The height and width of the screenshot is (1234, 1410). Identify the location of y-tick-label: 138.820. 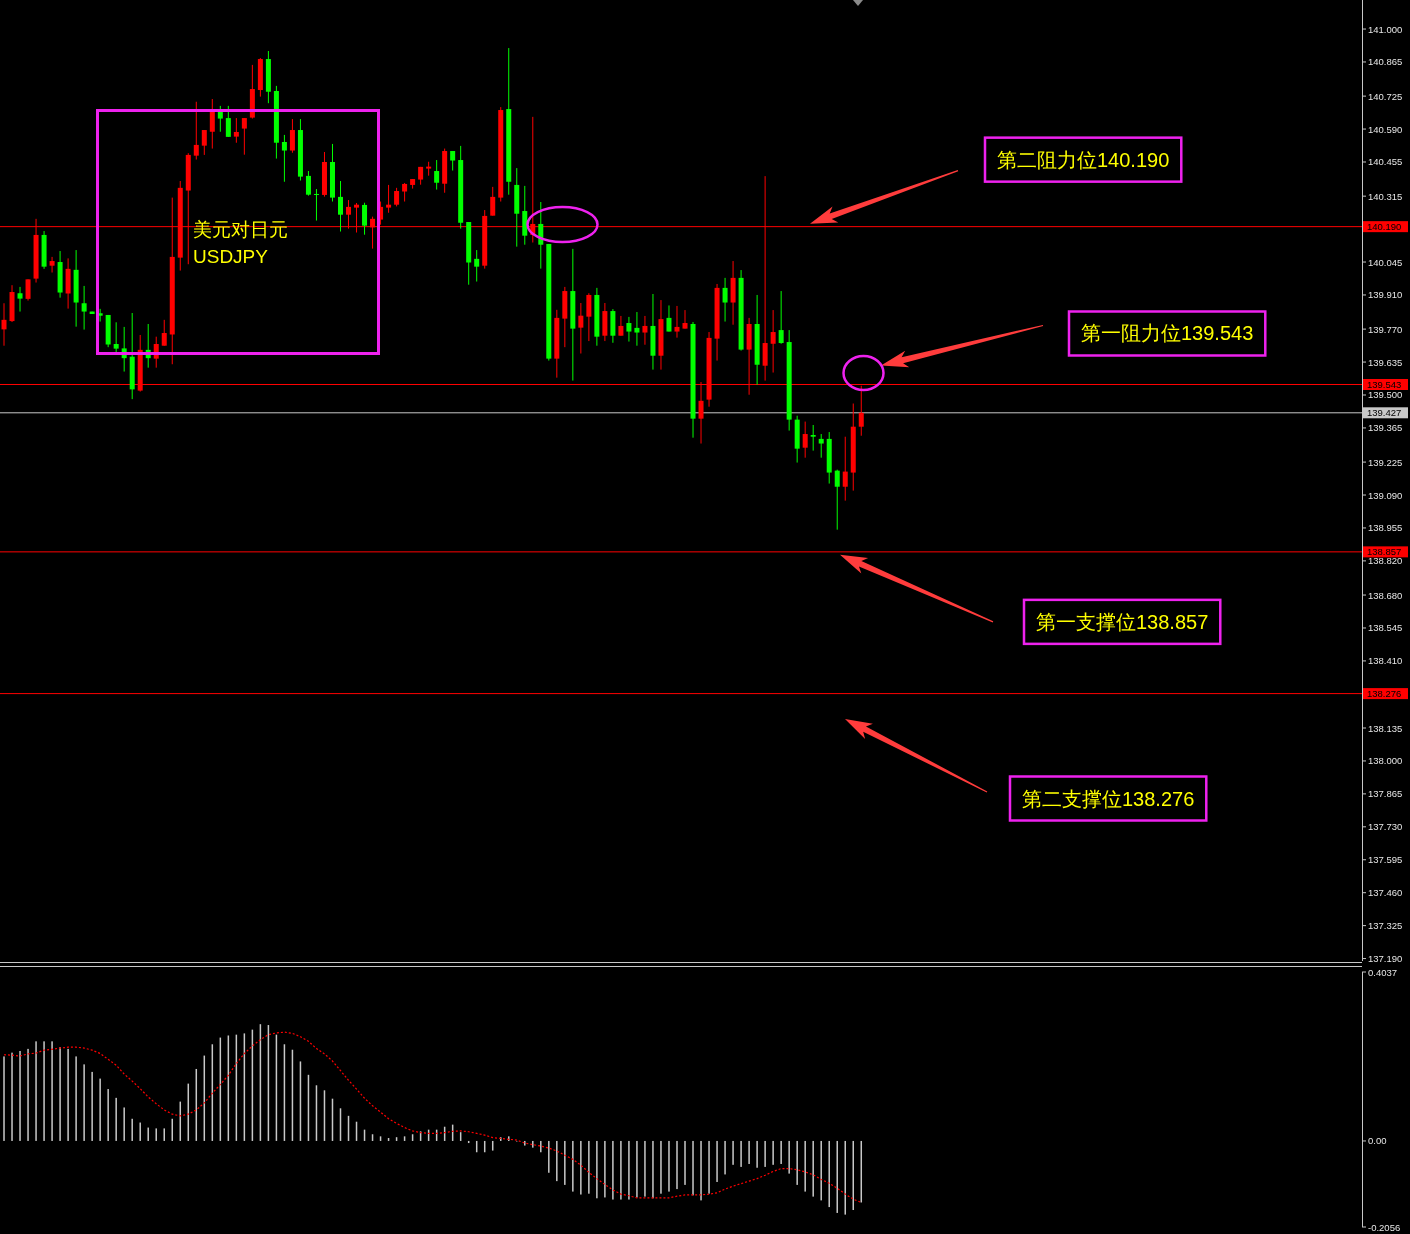
(1385, 561).